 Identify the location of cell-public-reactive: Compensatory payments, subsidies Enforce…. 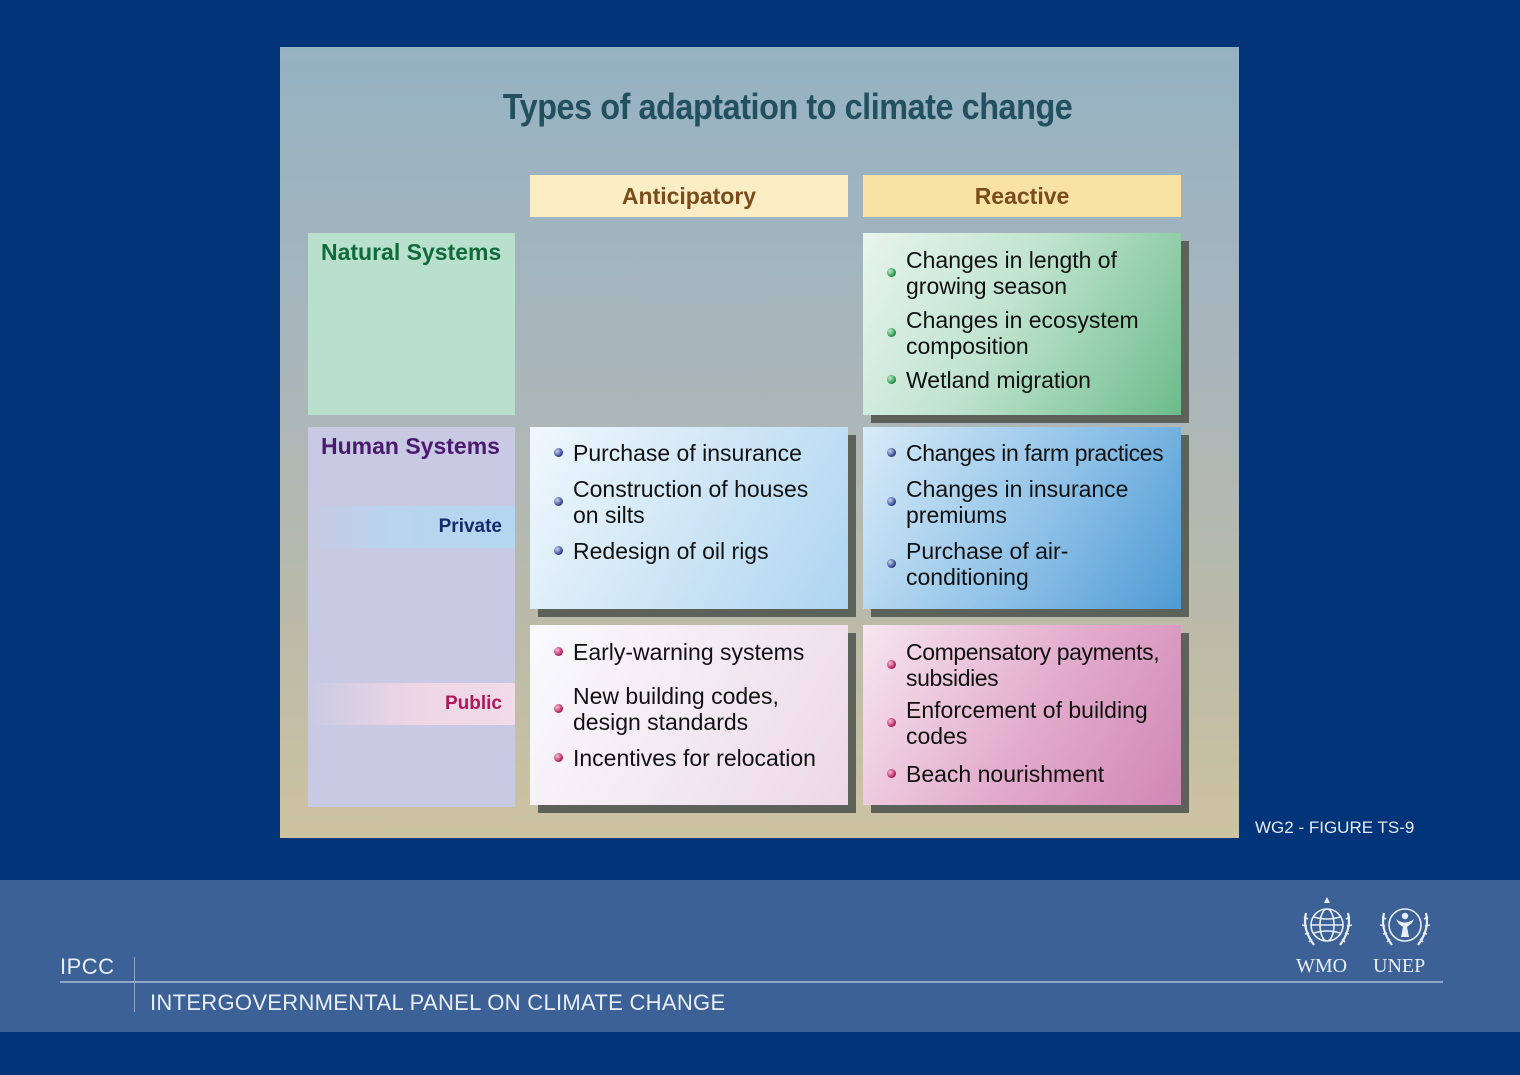
(1022, 715).